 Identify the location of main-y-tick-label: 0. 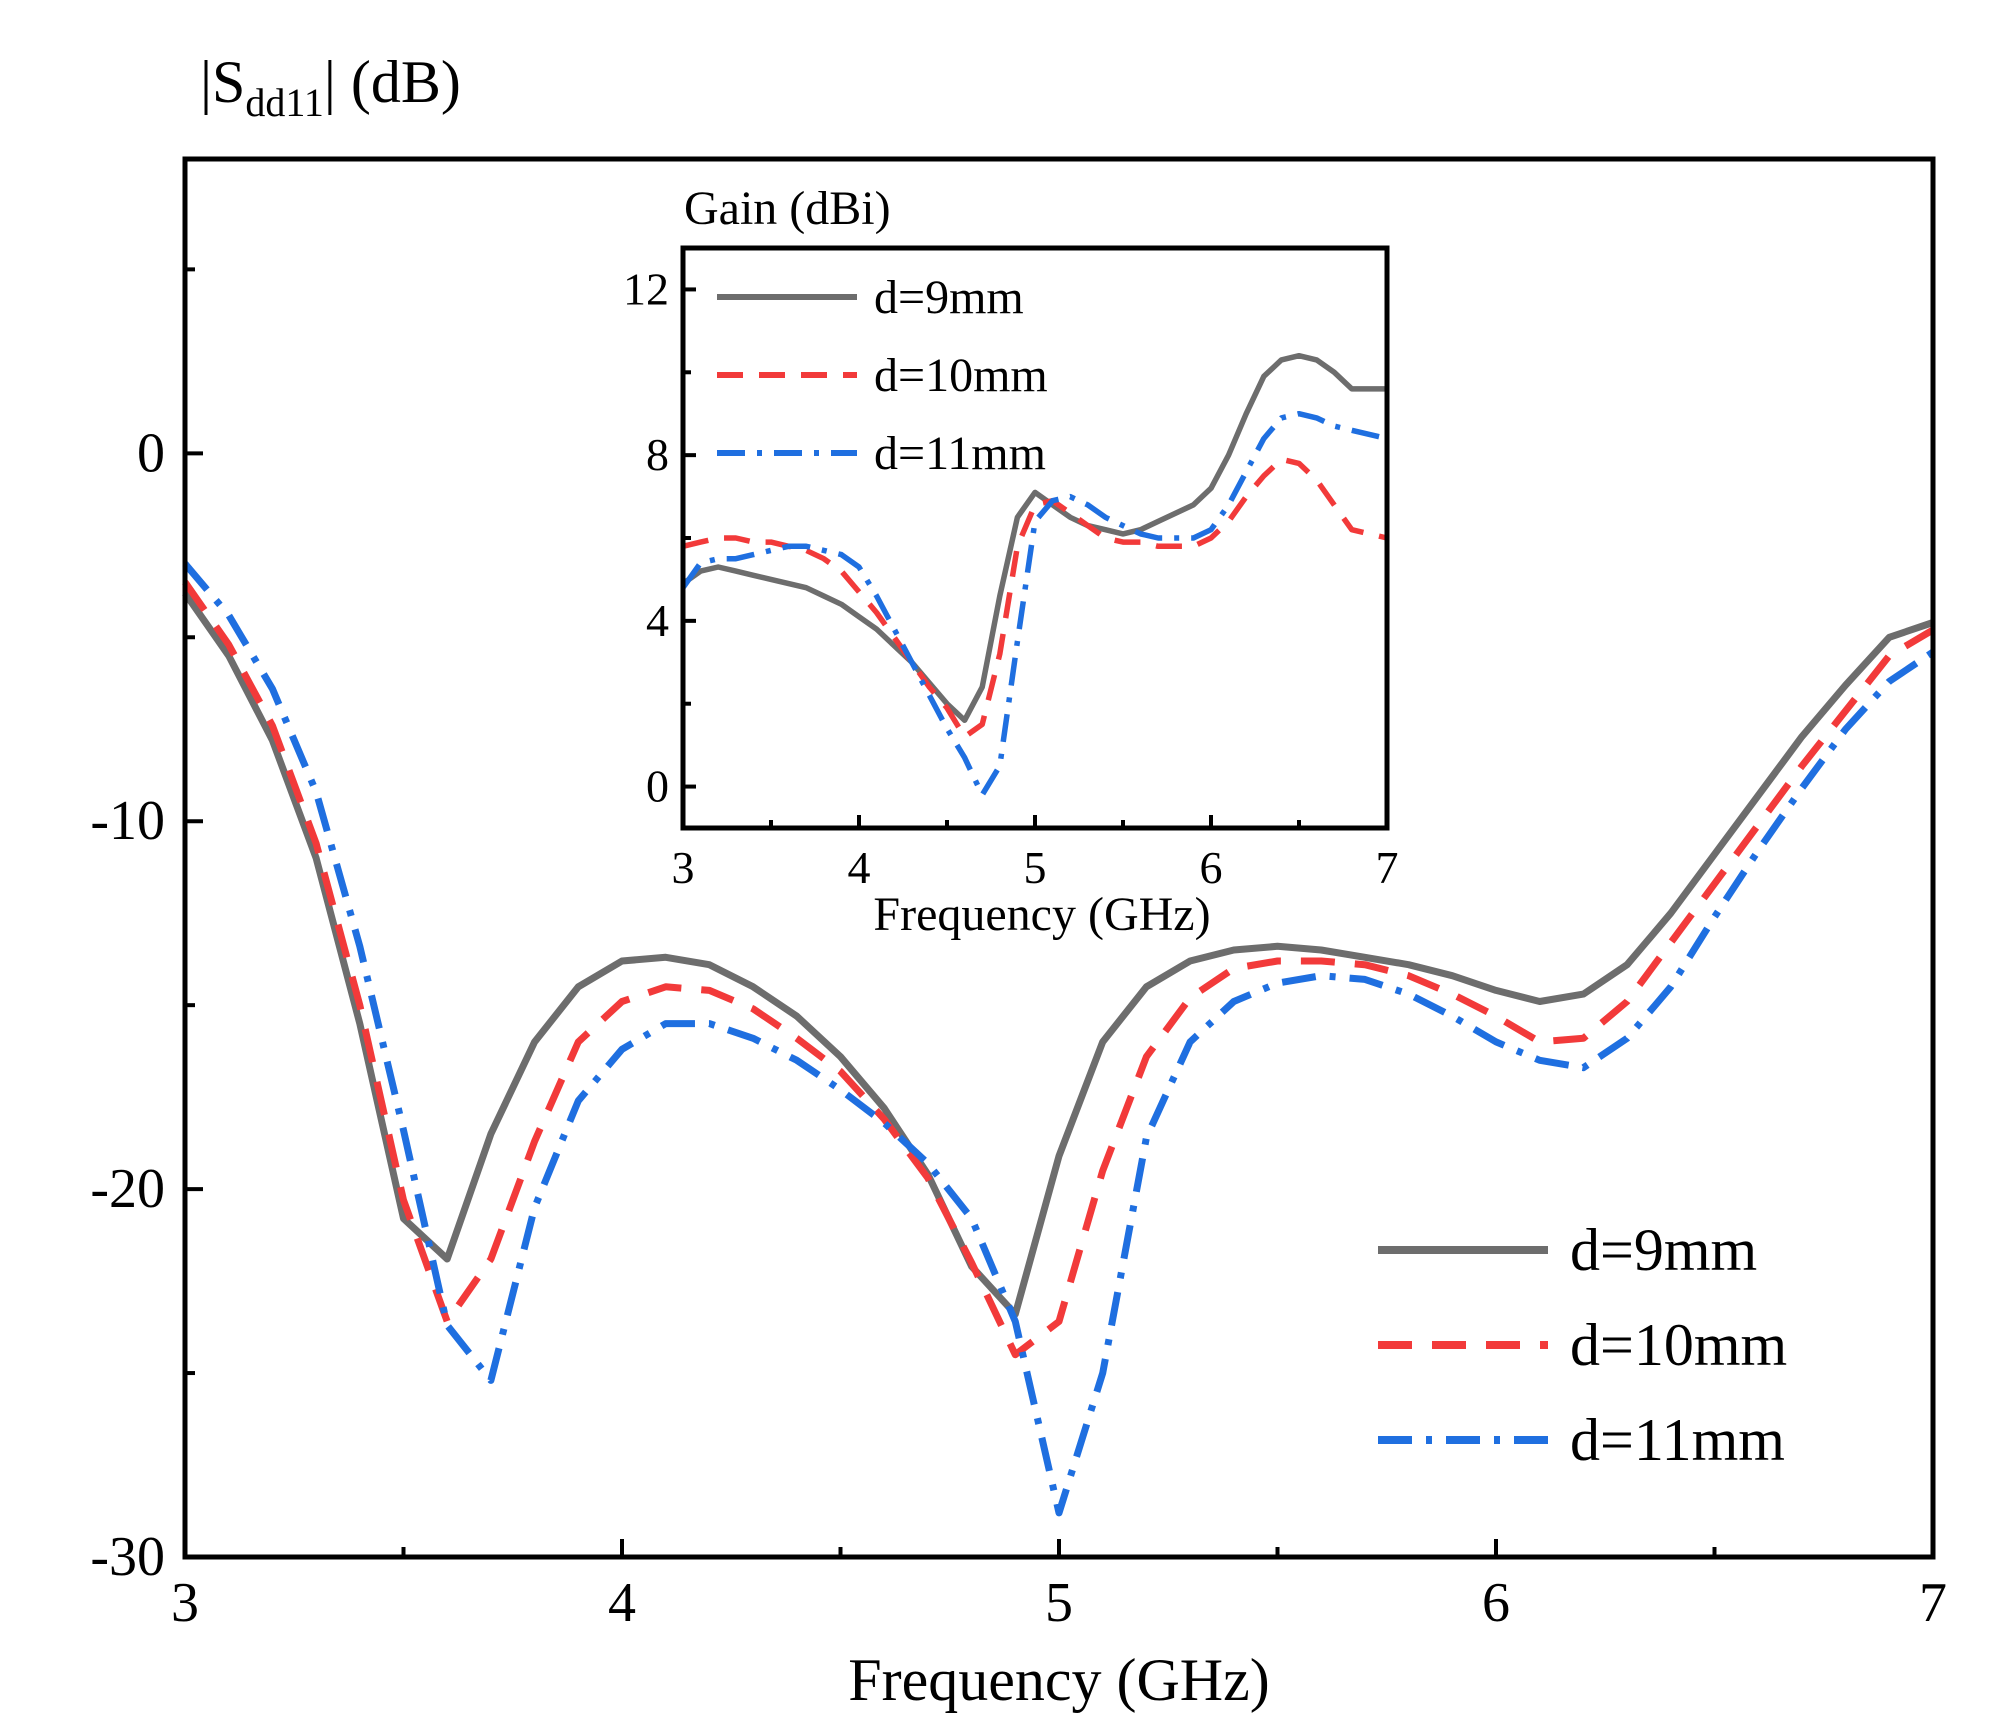
(151, 453).